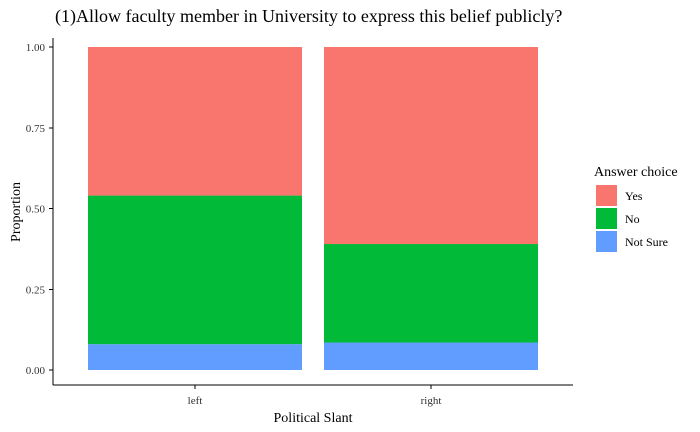 The image size is (700, 432). Describe the element at coordinates (36, 129) in the screenshot. I see `y-tick-label: 0.75` at that location.